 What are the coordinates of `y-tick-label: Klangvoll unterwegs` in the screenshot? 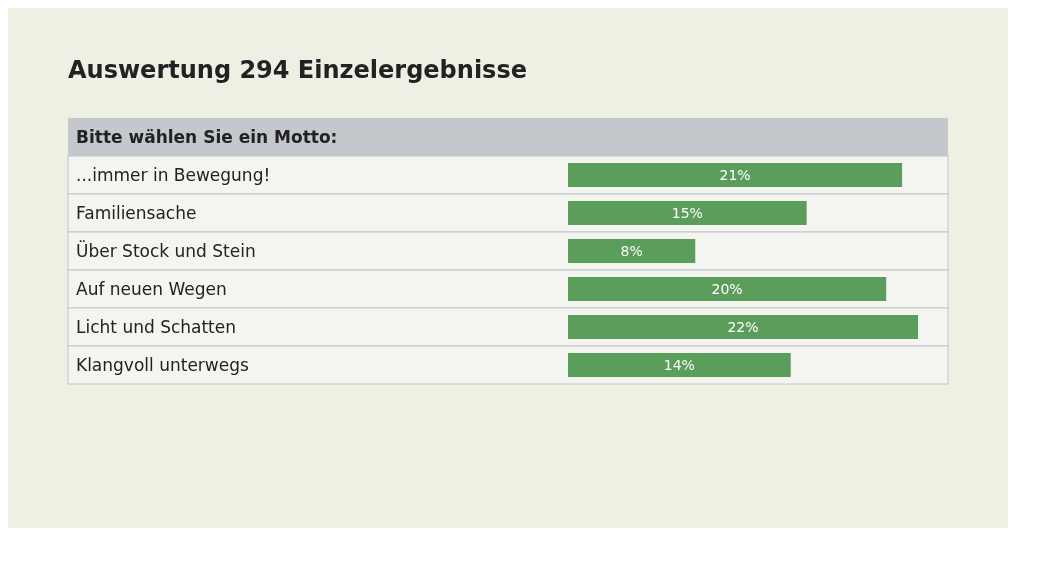 It's located at (162, 365).